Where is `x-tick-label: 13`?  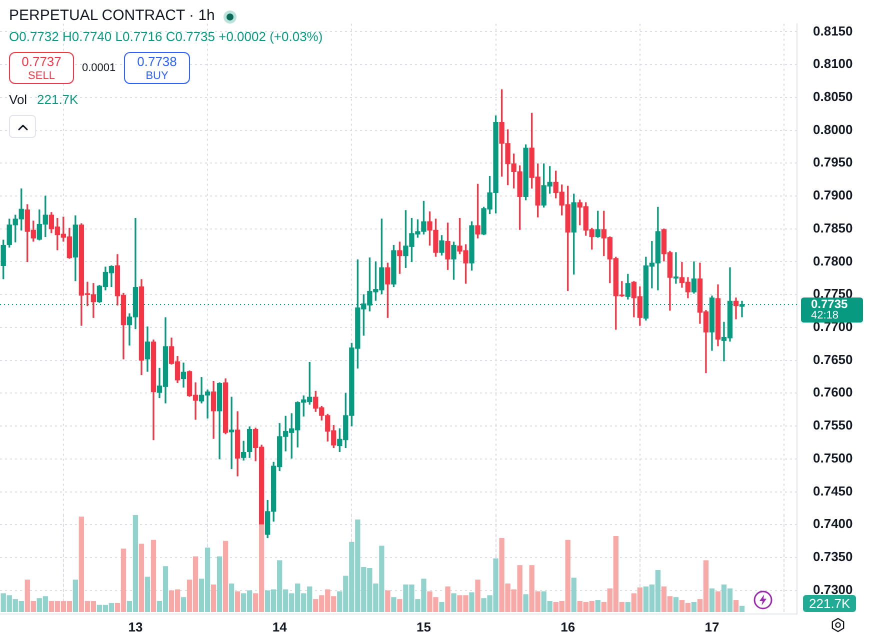 x-tick-label: 13 is located at coordinates (135, 626).